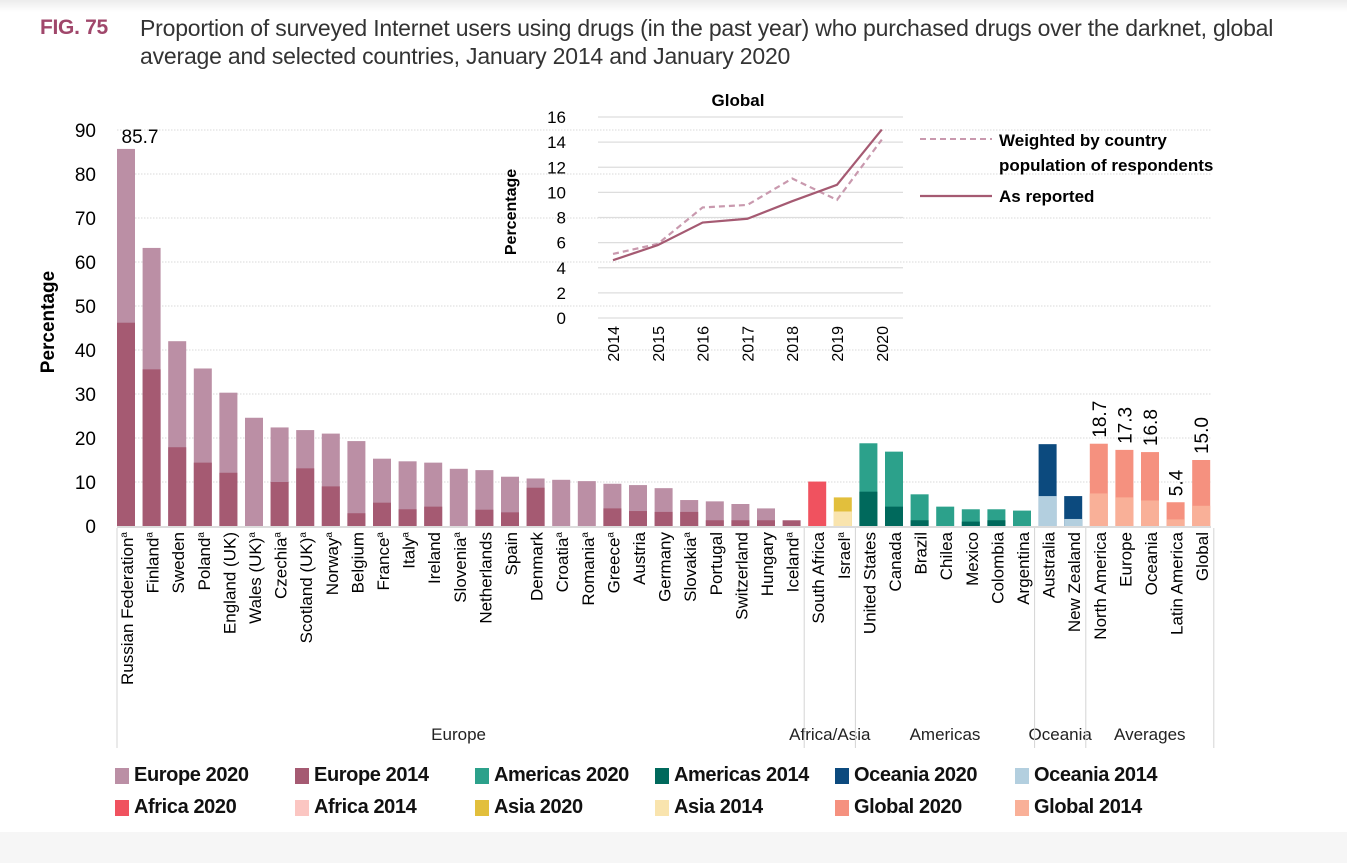  I want to click on legend-item: Oceania 2014, so click(1086, 775).